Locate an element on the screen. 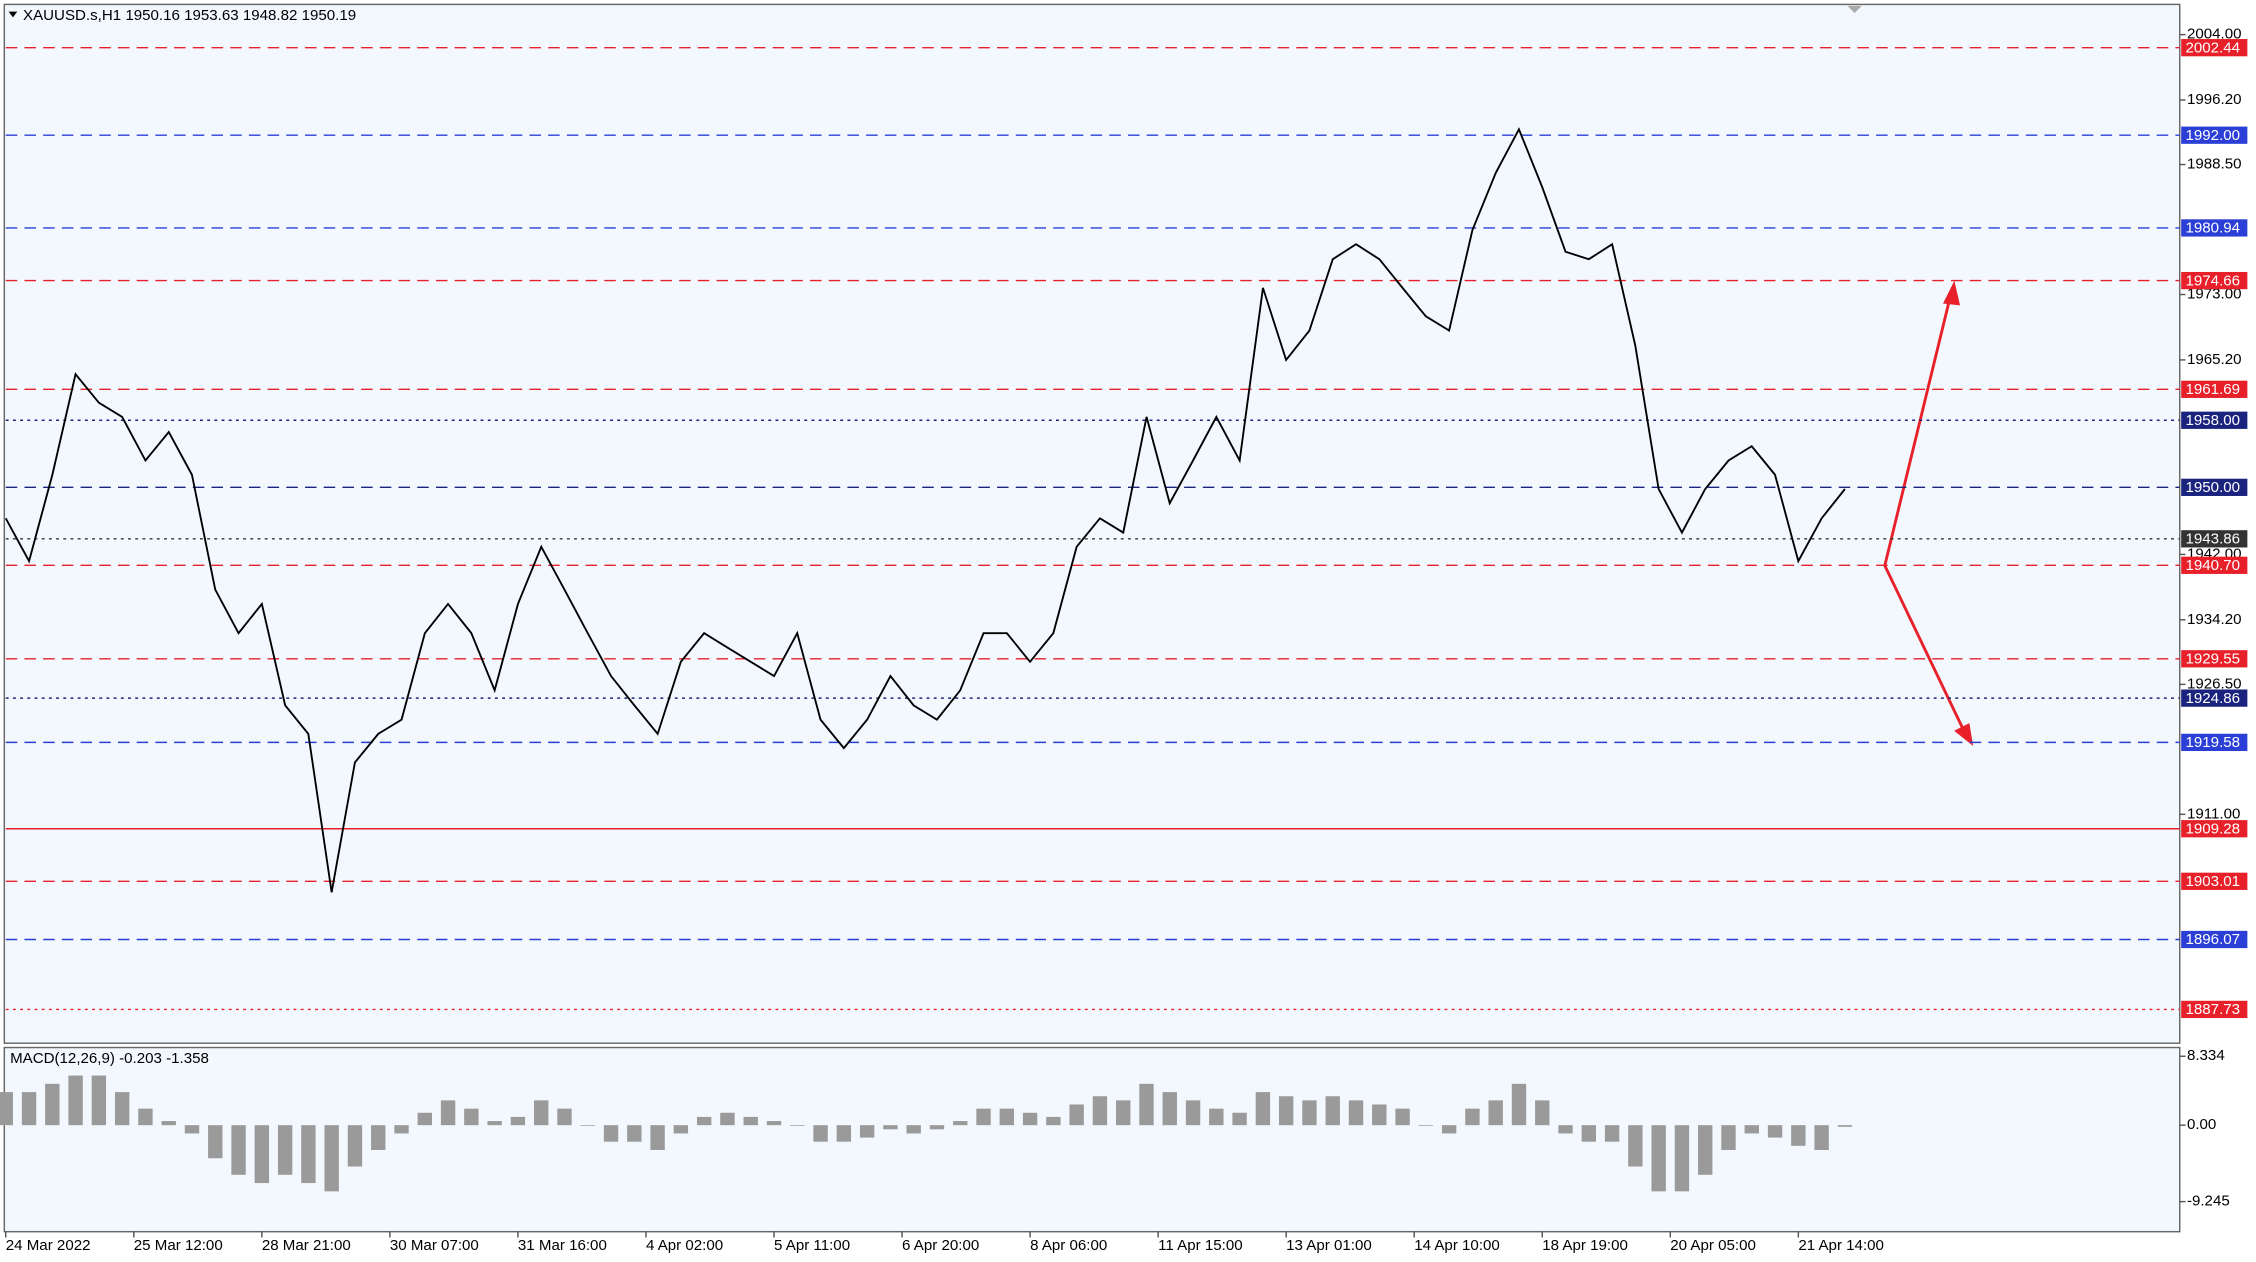 The width and height of the screenshot is (2256, 1262). x-tick-label: 25 Mar 12:00 is located at coordinates (178, 1245).